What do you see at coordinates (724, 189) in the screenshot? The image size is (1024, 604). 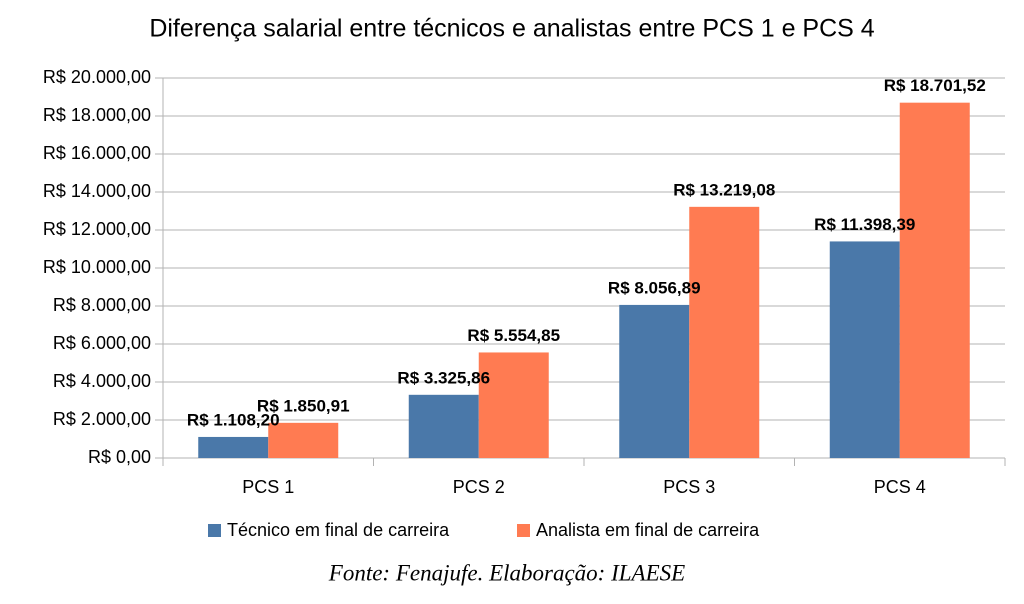 I see `value-label: R$ 13.219,08` at bounding box center [724, 189].